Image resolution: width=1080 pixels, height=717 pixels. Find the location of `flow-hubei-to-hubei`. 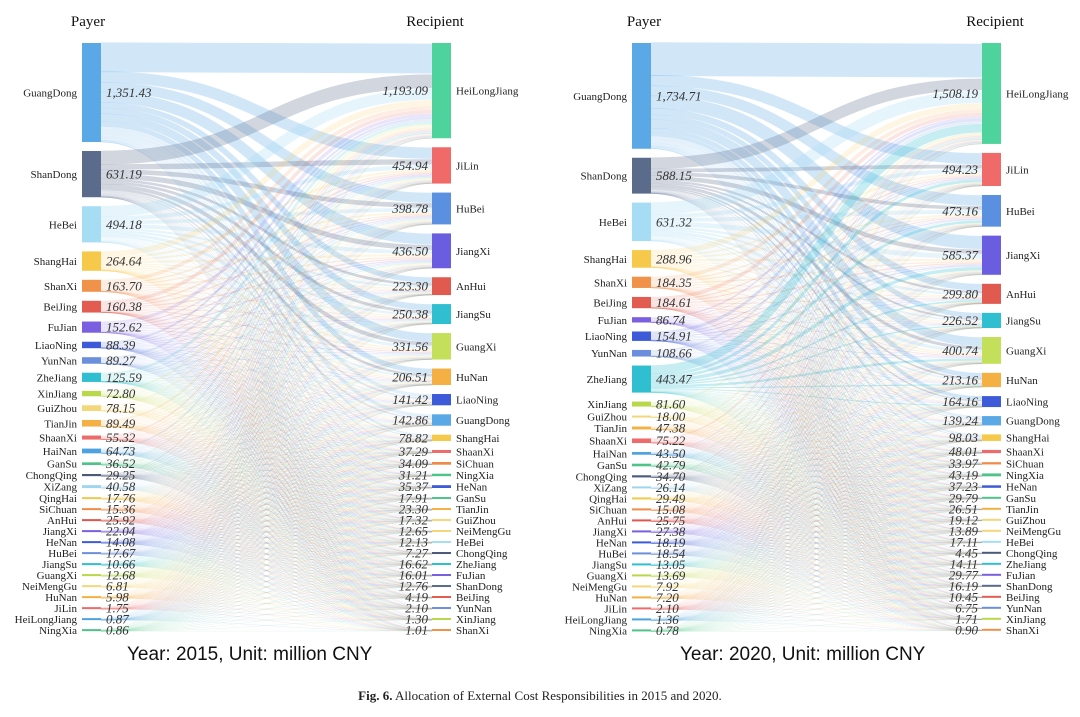

flow-hubei-to-hubei is located at coordinates (266, 388).